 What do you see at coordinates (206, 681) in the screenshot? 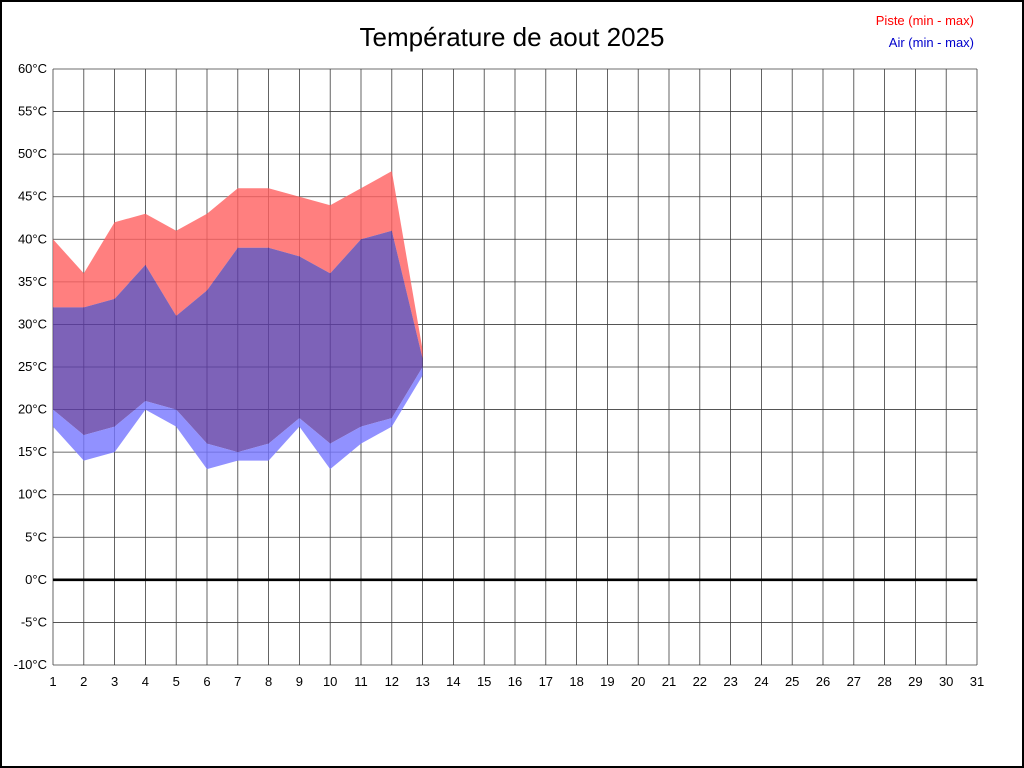
I see `x-tick-label: 6` at bounding box center [206, 681].